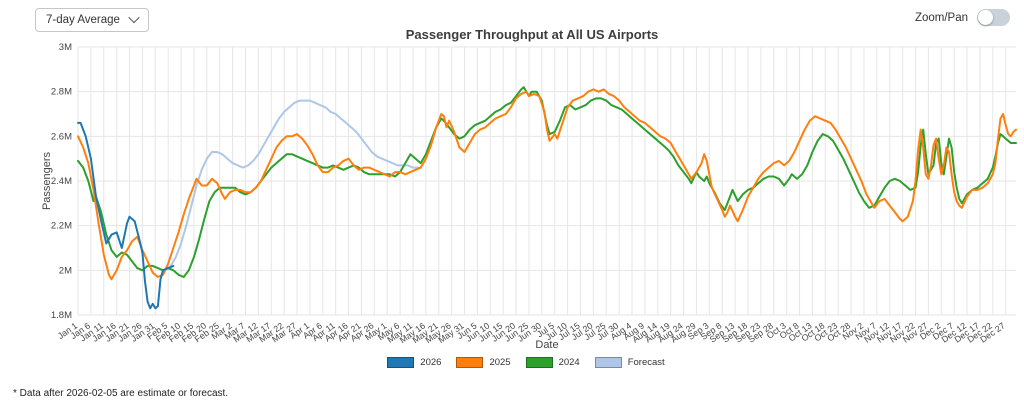 This screenshot has height=405, width=1024. Describe the element at coordinates (500, 362) in the screenshot. I see `legend-label: 2025` at that location.